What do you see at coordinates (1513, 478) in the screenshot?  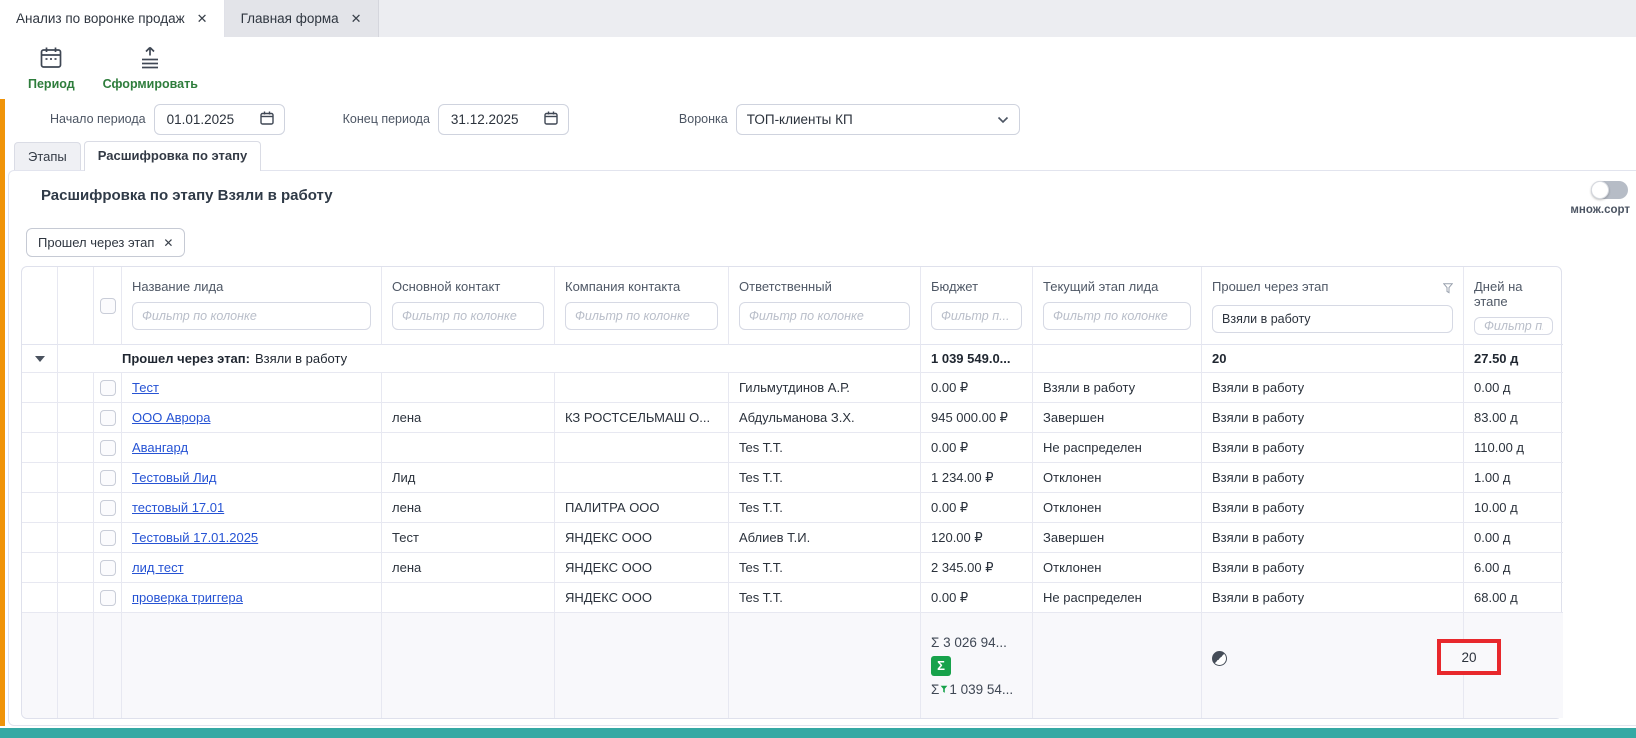 I see `cell-days: 1.00 д` at bounding box center [1513, 478].